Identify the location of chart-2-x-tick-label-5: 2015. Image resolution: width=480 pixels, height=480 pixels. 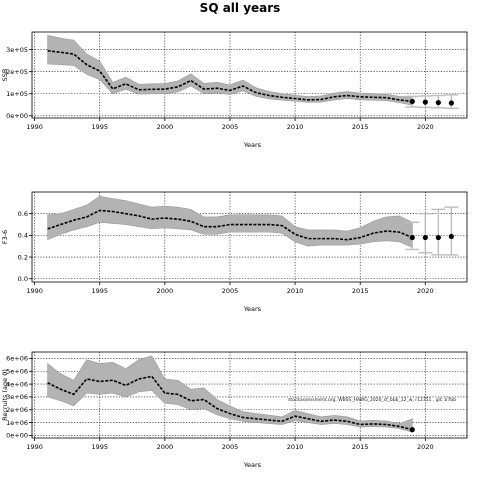
(360, 447).